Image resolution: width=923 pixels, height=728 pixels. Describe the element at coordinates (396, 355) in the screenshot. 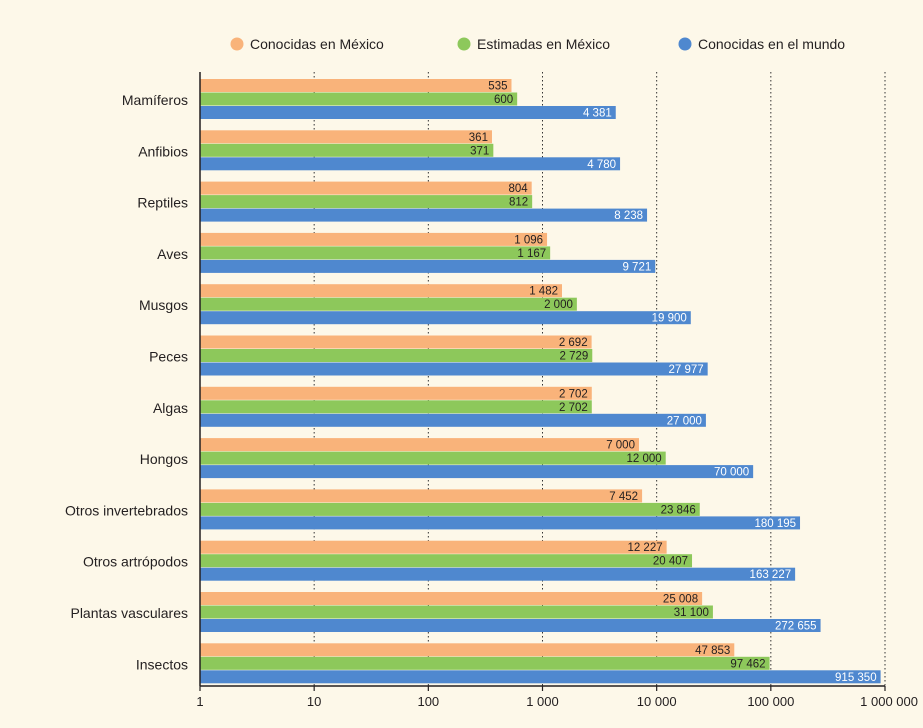

I see `bar-peces-estimadas-en-mexico` at that location.